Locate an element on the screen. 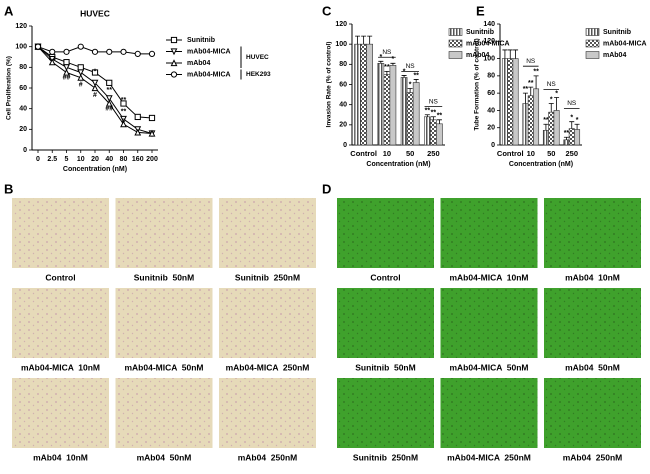  x-tick-label: 80 is located at coordinates (124, 159).